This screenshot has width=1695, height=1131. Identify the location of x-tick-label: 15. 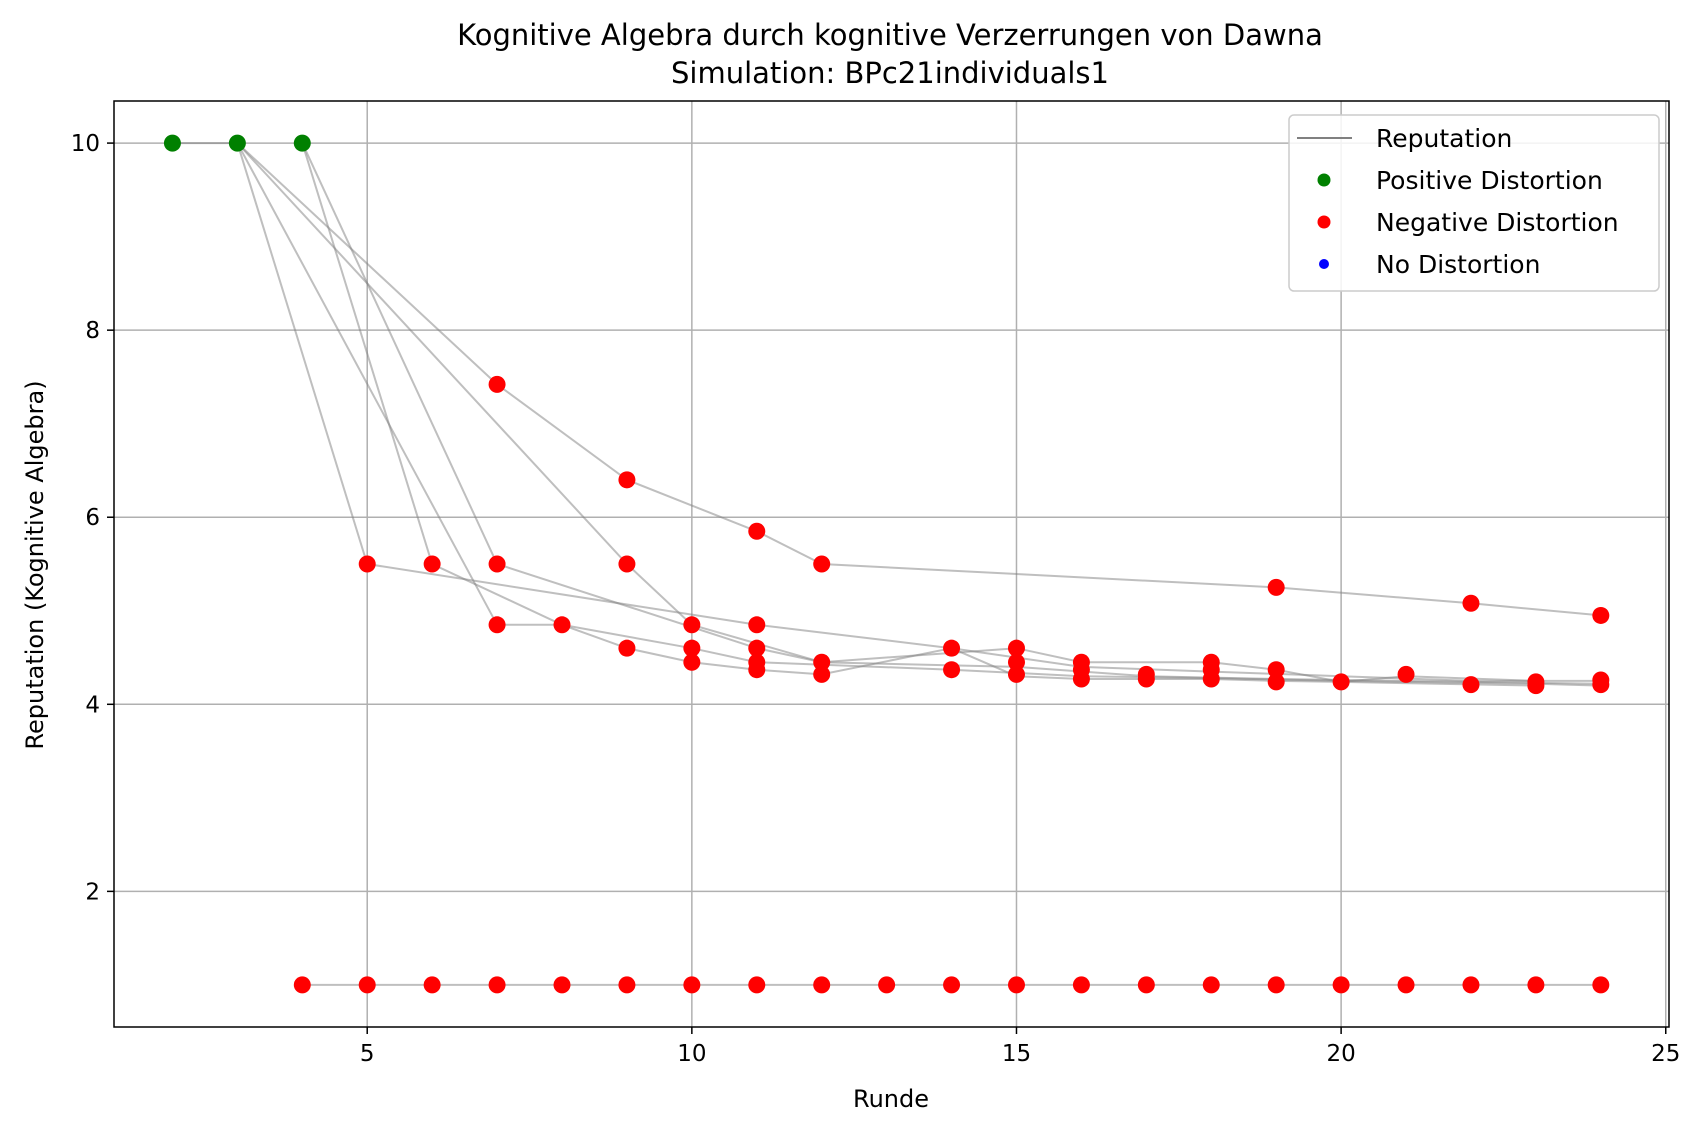
(1016, 1054).